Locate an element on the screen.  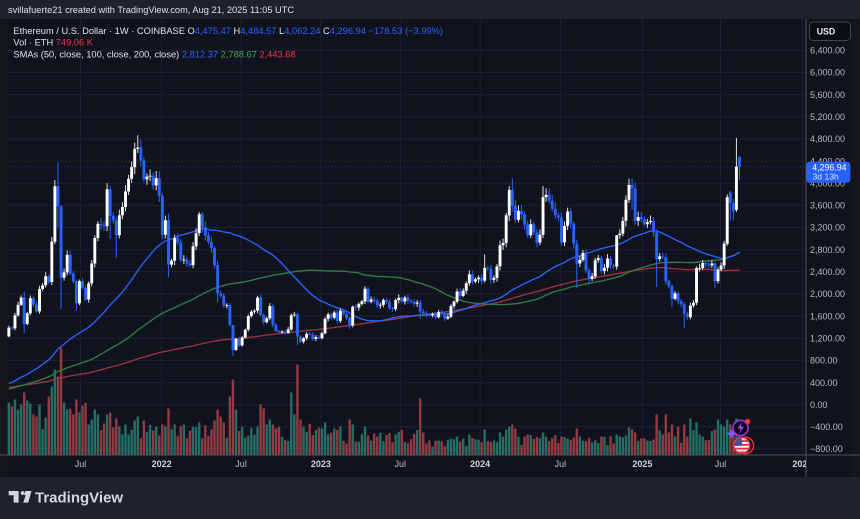
svg-text: 4,800.00 is located at coordinates (827, 139).